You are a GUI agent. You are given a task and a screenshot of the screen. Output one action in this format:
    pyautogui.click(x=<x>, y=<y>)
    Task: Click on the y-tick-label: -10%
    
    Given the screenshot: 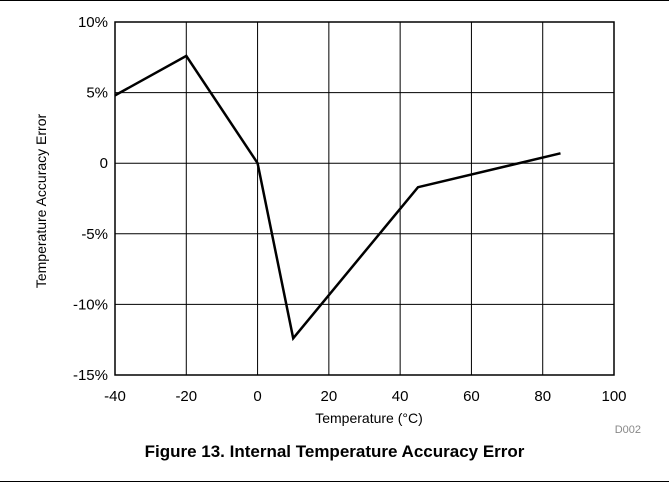 What is the action you would take?
    pyautogui.click(x=90, y=304)
    